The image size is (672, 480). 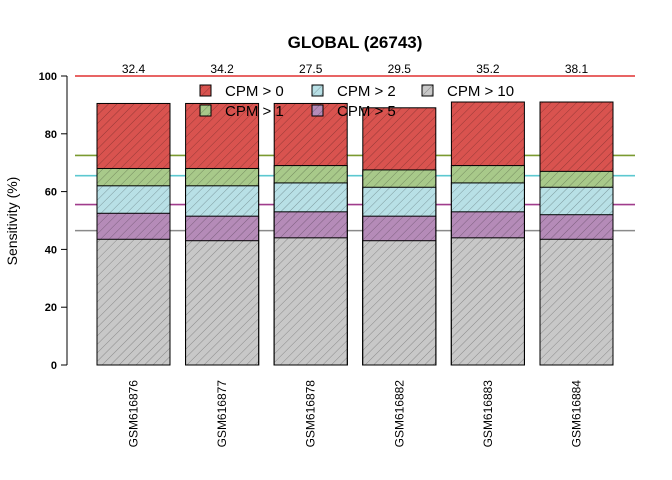 What do you see at coordinates (311, 414) in the screenshot?
I see `x-tick-label: GSM616878` at bounding box center [311, 414].